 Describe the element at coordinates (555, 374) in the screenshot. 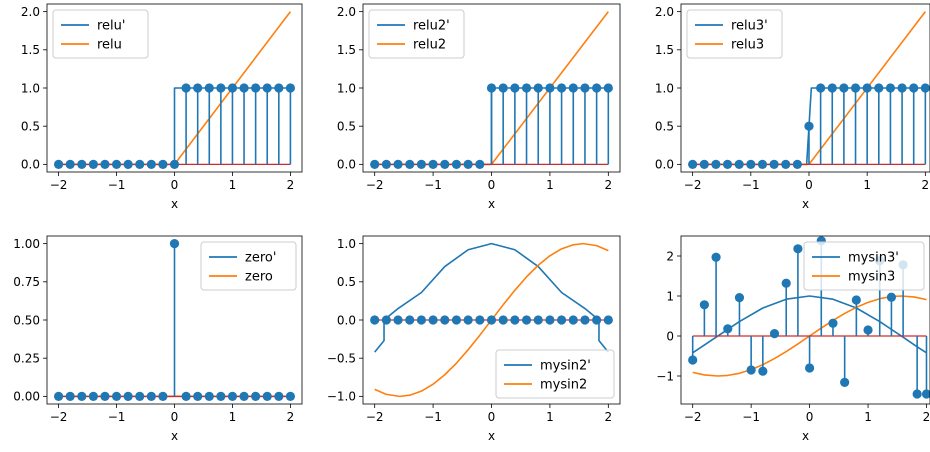

I see `legend: mysin2' mysin2` at that location.